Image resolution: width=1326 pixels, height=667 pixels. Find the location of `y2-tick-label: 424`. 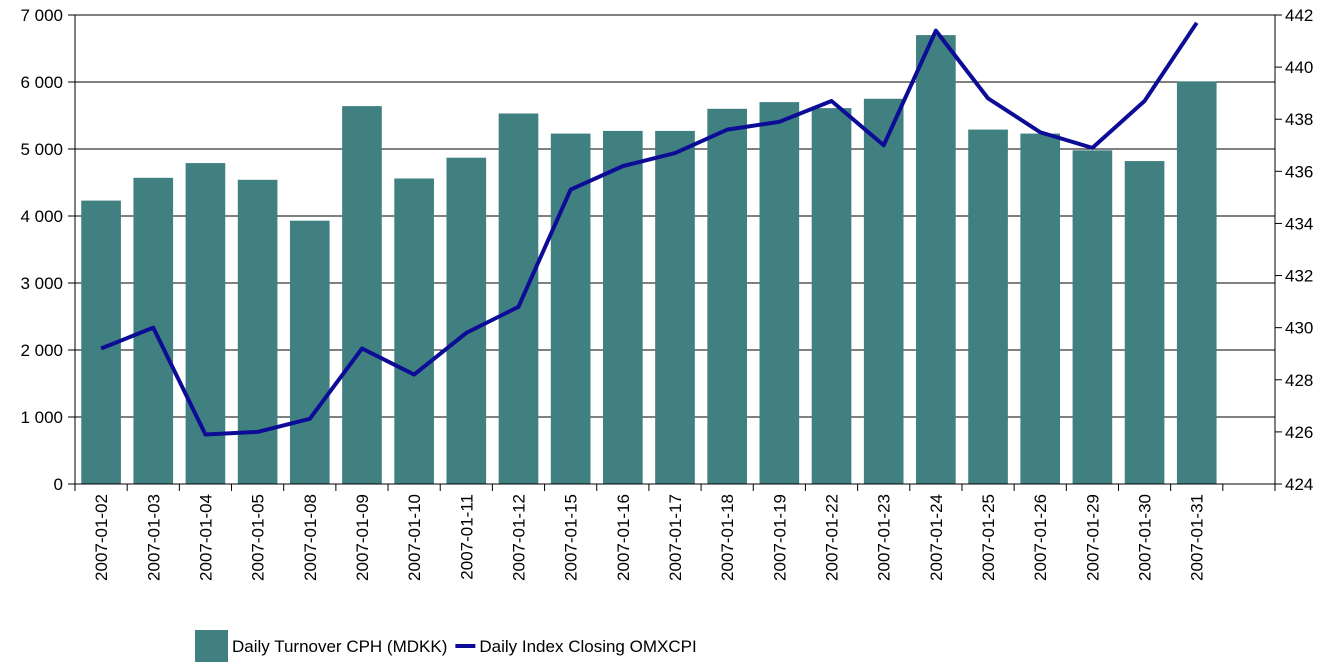

y2-tick-label: 424 is located at coordinates (1299, 484).